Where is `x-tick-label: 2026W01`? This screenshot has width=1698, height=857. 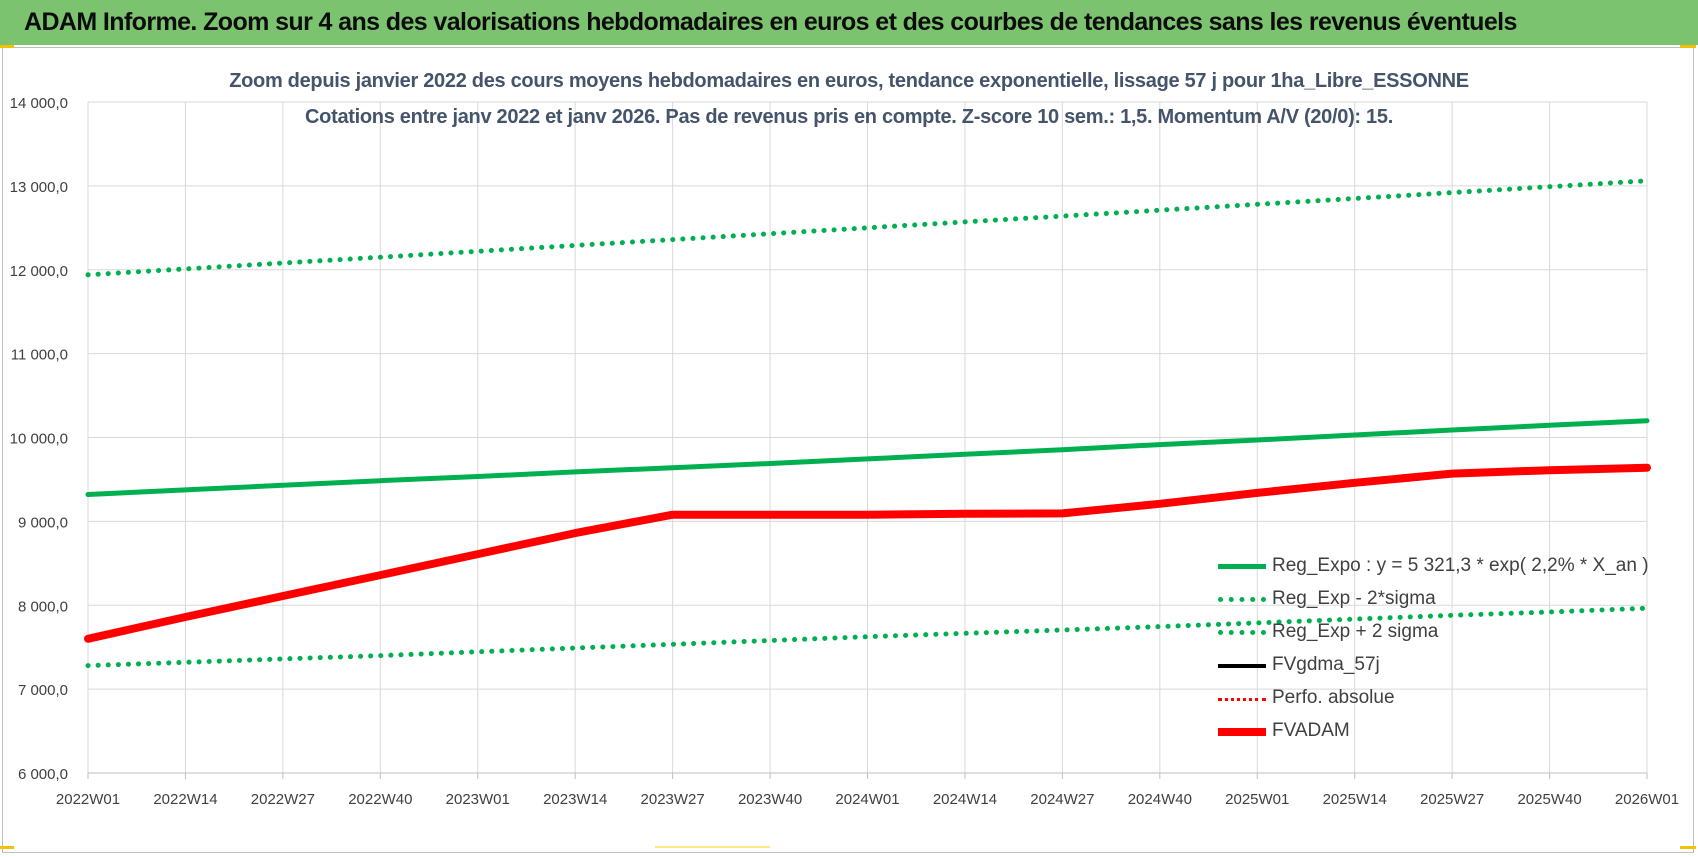
x-tick-label: 2026W01 is located at coordinates (1647, 799).